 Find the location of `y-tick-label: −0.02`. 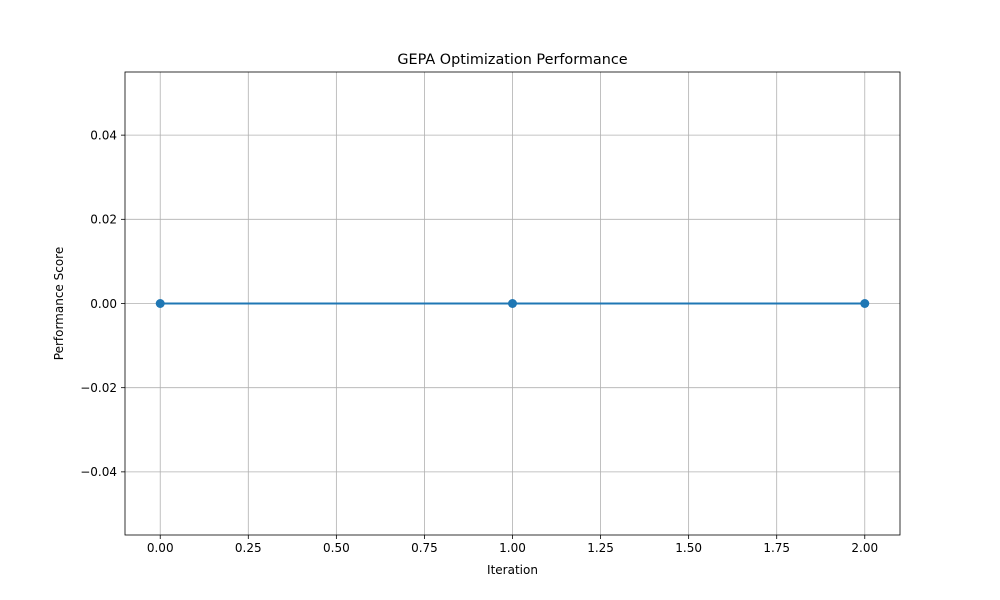

y-tick-label: −0.02 is located at coordinates (98, 388).